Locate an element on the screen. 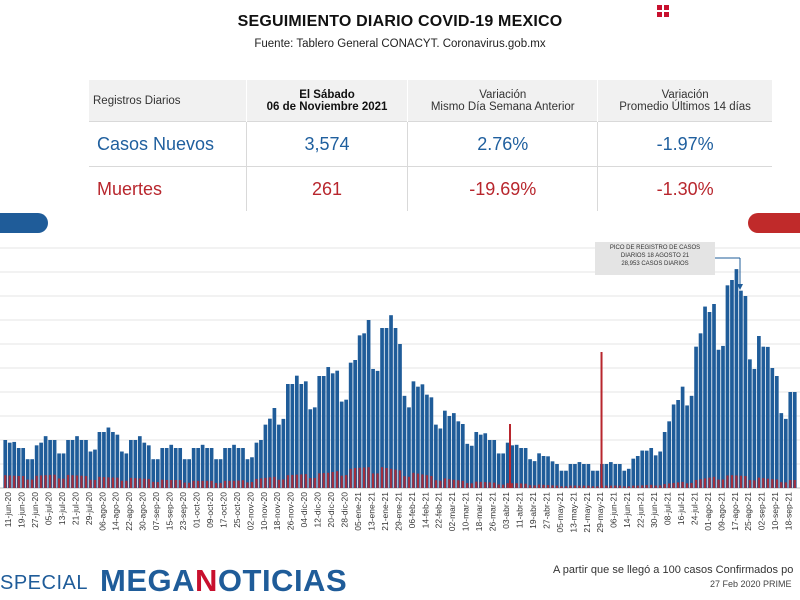 The height and width of the screenshot is (600, 800). row-var-14: -1.30% is located at coordinates (684, 188).